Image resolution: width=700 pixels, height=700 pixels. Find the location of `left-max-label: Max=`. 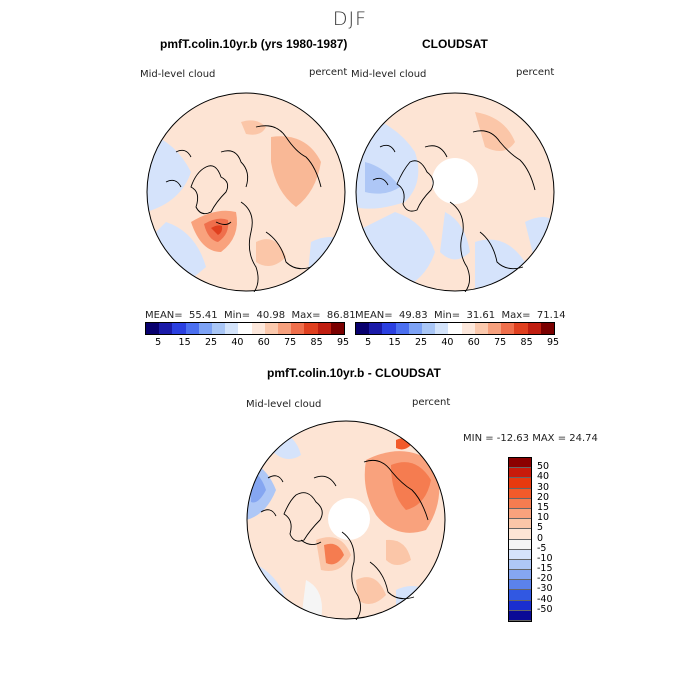

left-max-label: Max= is located at coordinates (306, 315).